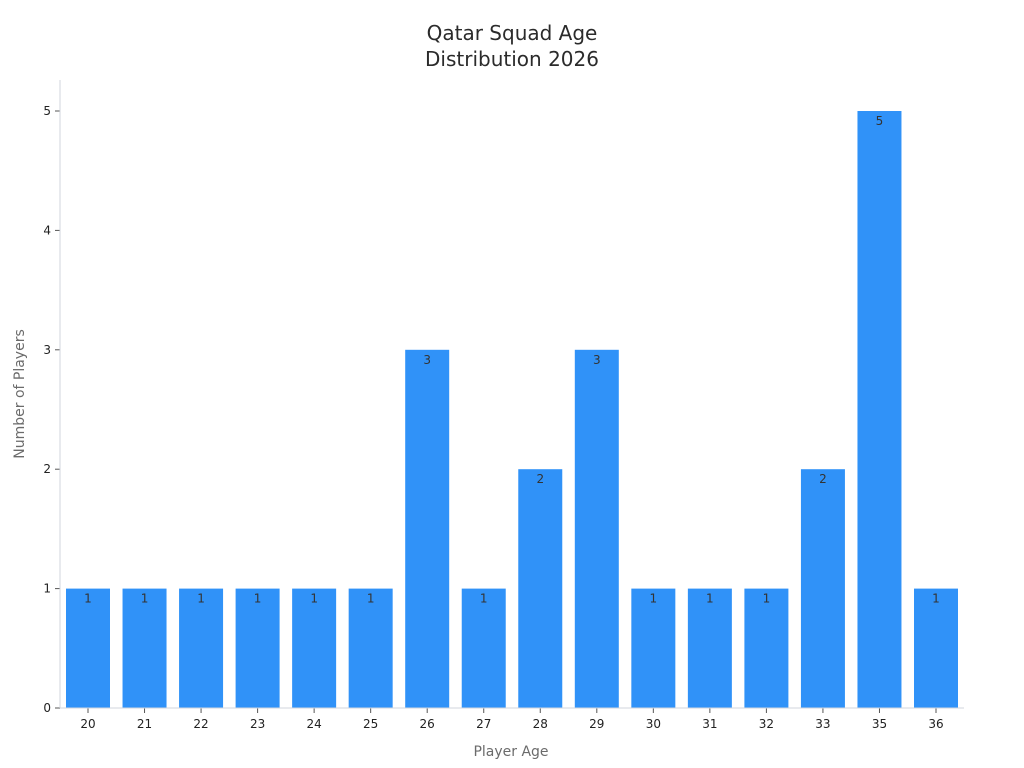 This screenshot has width=1024, height=768. Describe the element at coordinates (20, 394) in the screenshot. I see `y-axis-label: Number of Players` at that location.